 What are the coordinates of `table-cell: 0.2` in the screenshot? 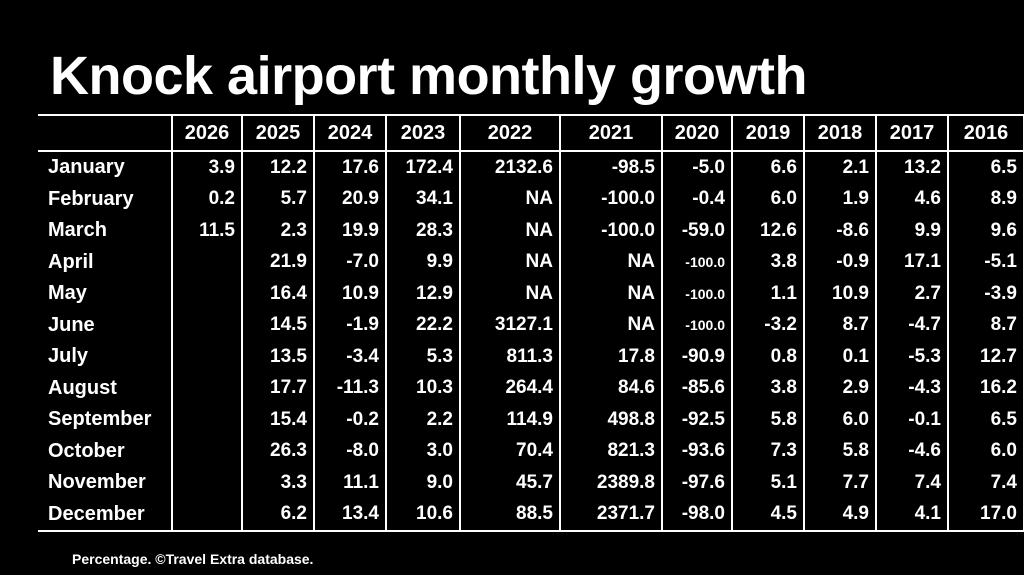 It's located at (207, 199).